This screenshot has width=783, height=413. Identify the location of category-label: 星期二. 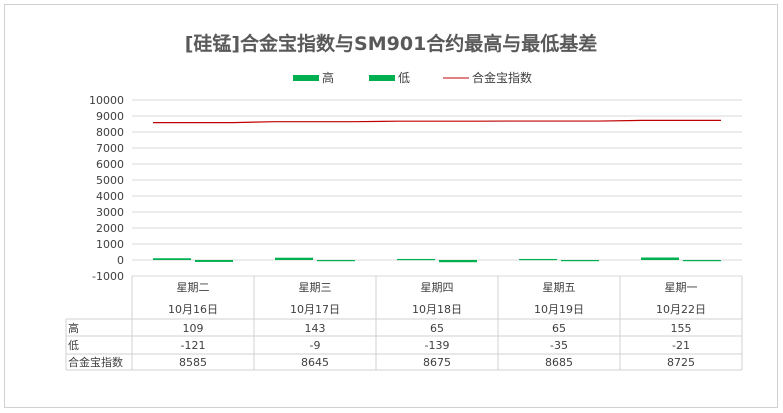
(193, 287).